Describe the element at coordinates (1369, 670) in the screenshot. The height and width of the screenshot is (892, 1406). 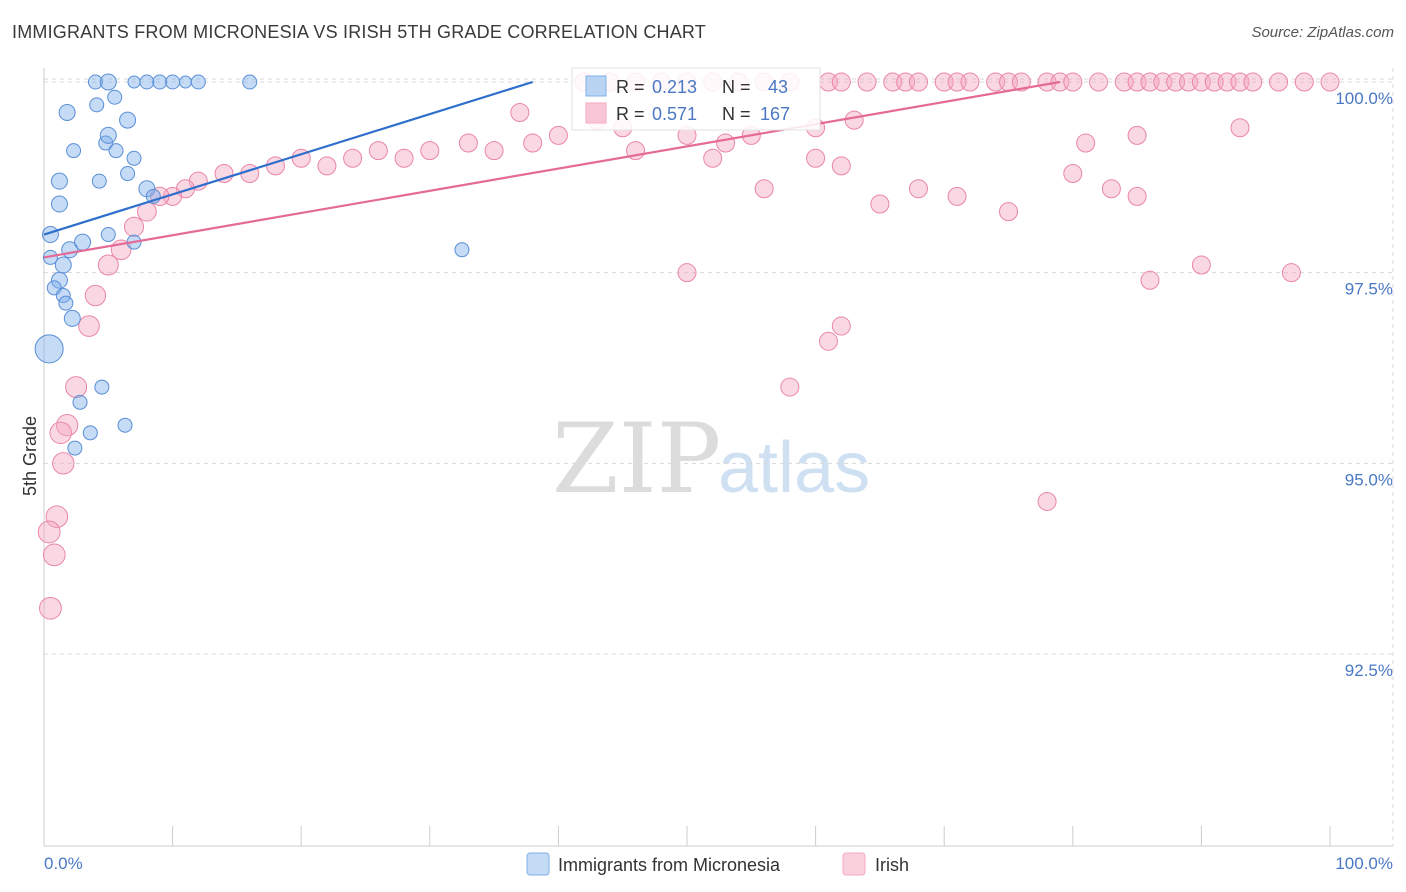
I see `y-tick-label-0: 92.5%` at that location.